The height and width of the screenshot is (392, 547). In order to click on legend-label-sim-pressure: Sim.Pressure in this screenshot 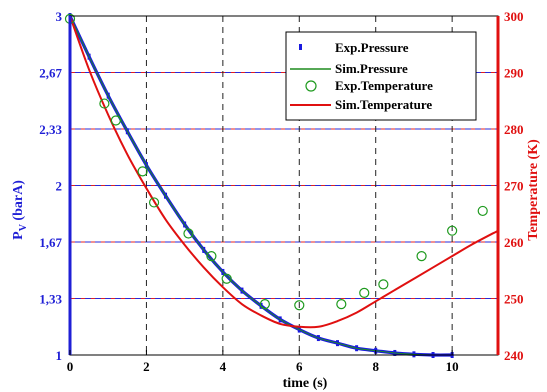, I will do `click(371, 68)`.